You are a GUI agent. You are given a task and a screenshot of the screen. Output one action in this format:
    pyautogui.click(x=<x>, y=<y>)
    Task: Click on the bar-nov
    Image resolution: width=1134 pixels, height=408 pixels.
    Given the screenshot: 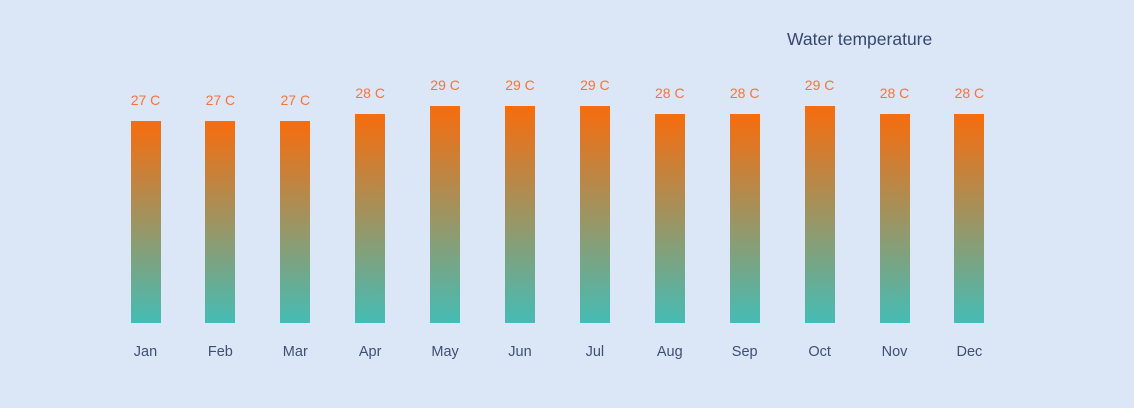 What is the action you would take?
    pyautogui.click(x=894, y=218)
    